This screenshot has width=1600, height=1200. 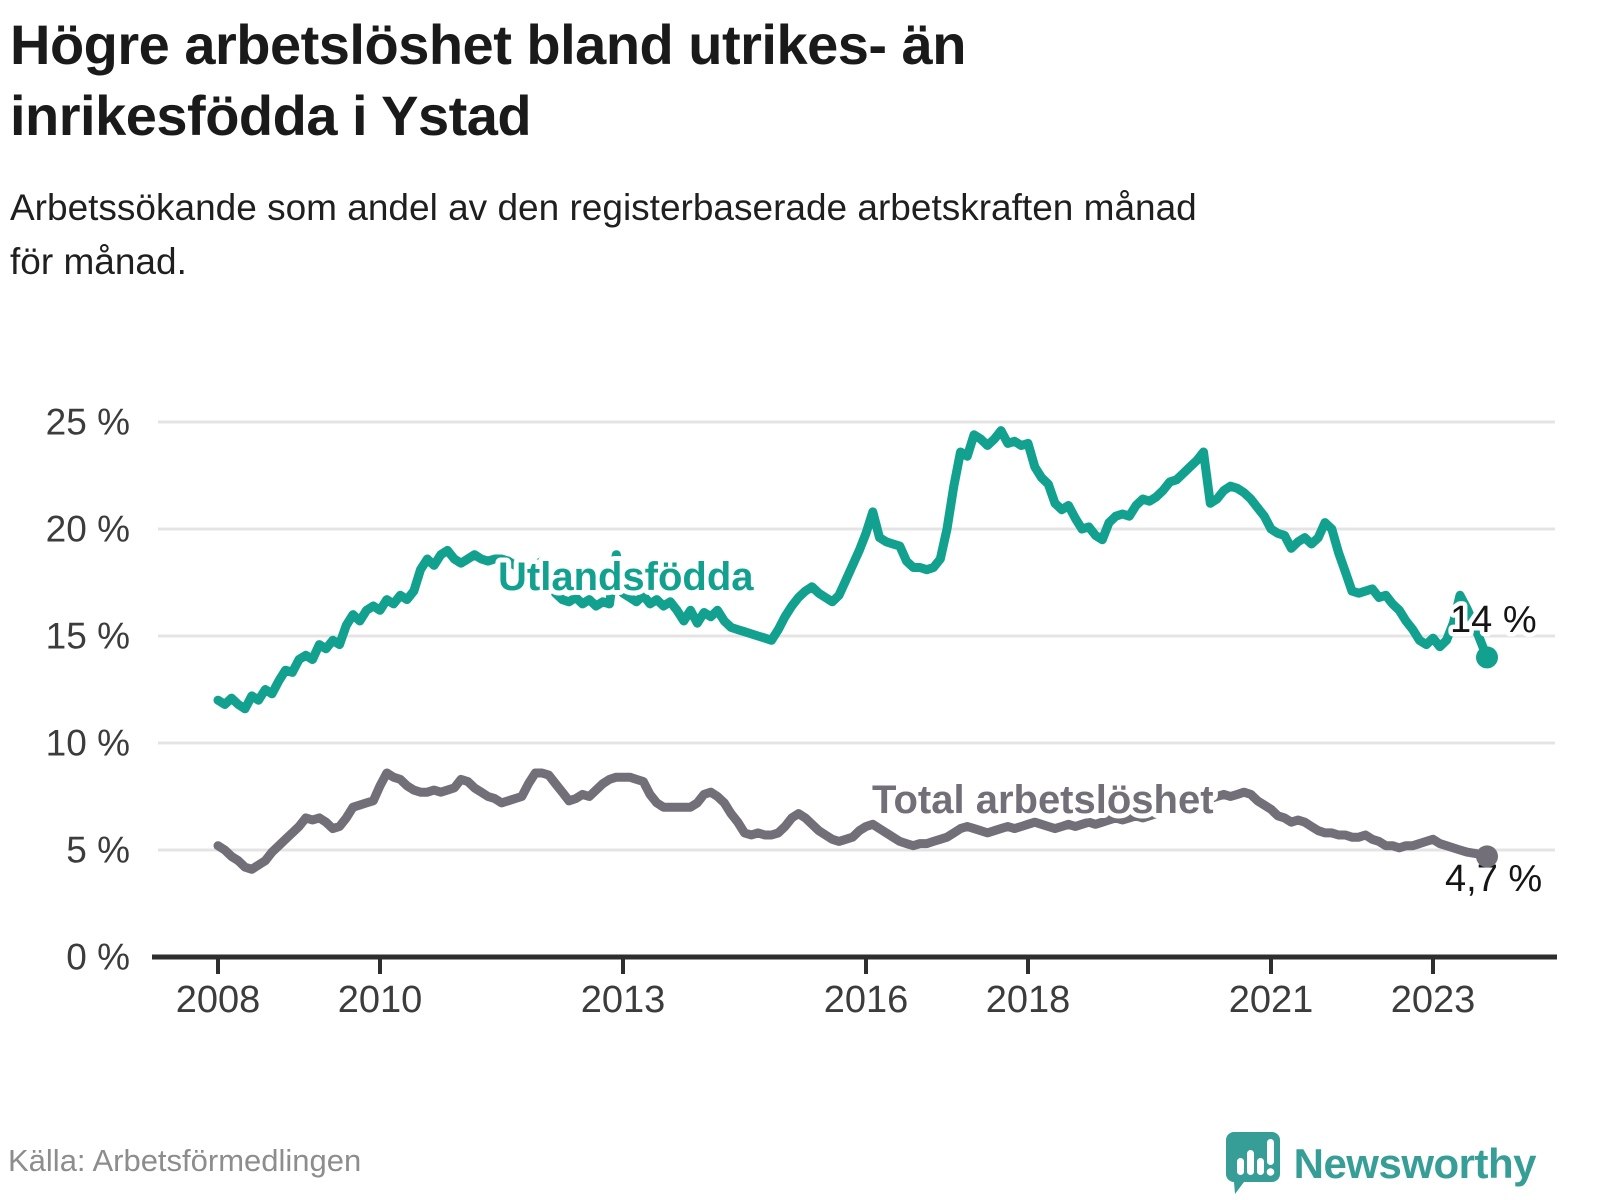 I want to click on x-tick-label: 2023, so click(x=1433, y=1000).